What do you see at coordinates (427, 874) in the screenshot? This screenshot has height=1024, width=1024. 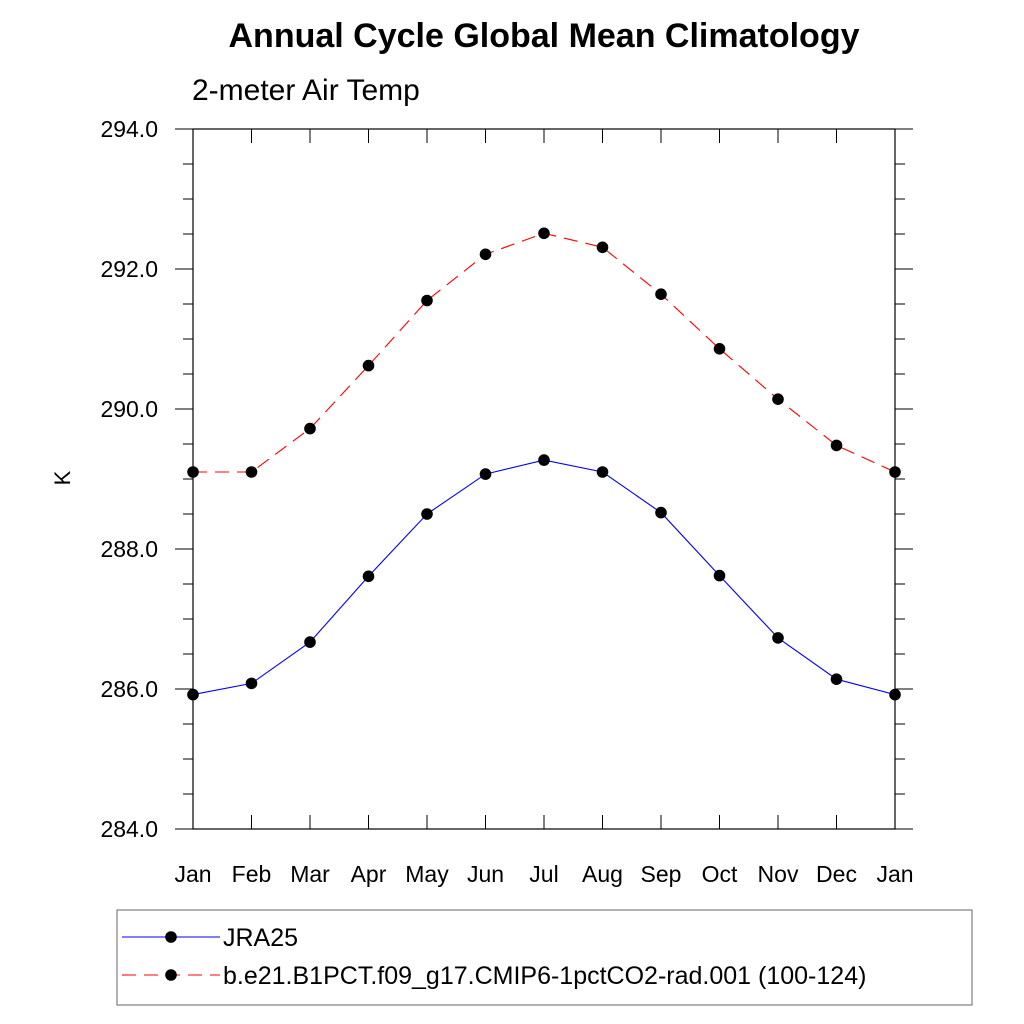 I see `x-tick-label: May` at bounding box center [427, 874].